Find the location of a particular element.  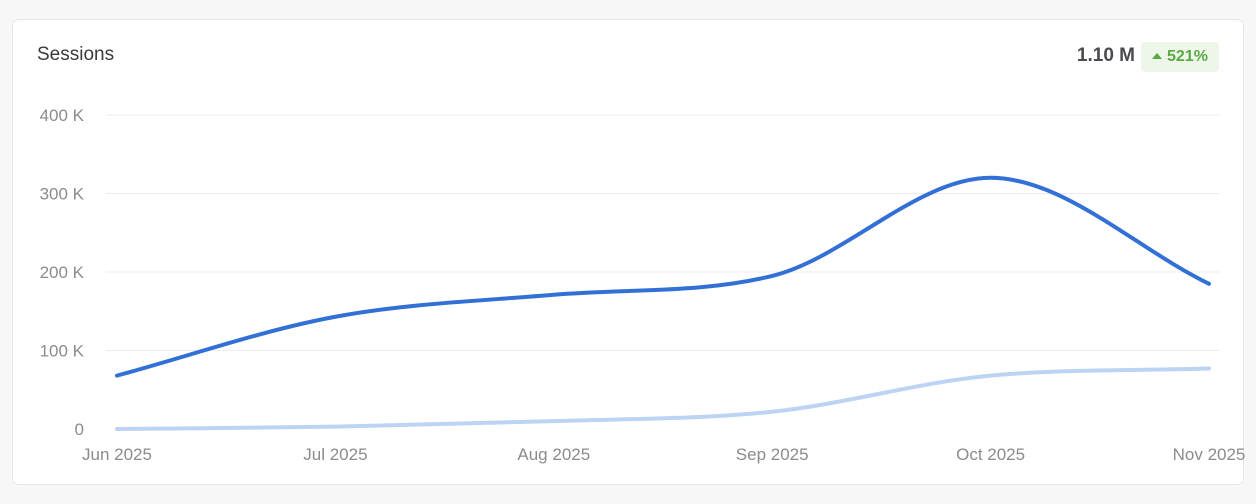

x-tick-label: Nov 2025 is located at coordinates (1209, 454).